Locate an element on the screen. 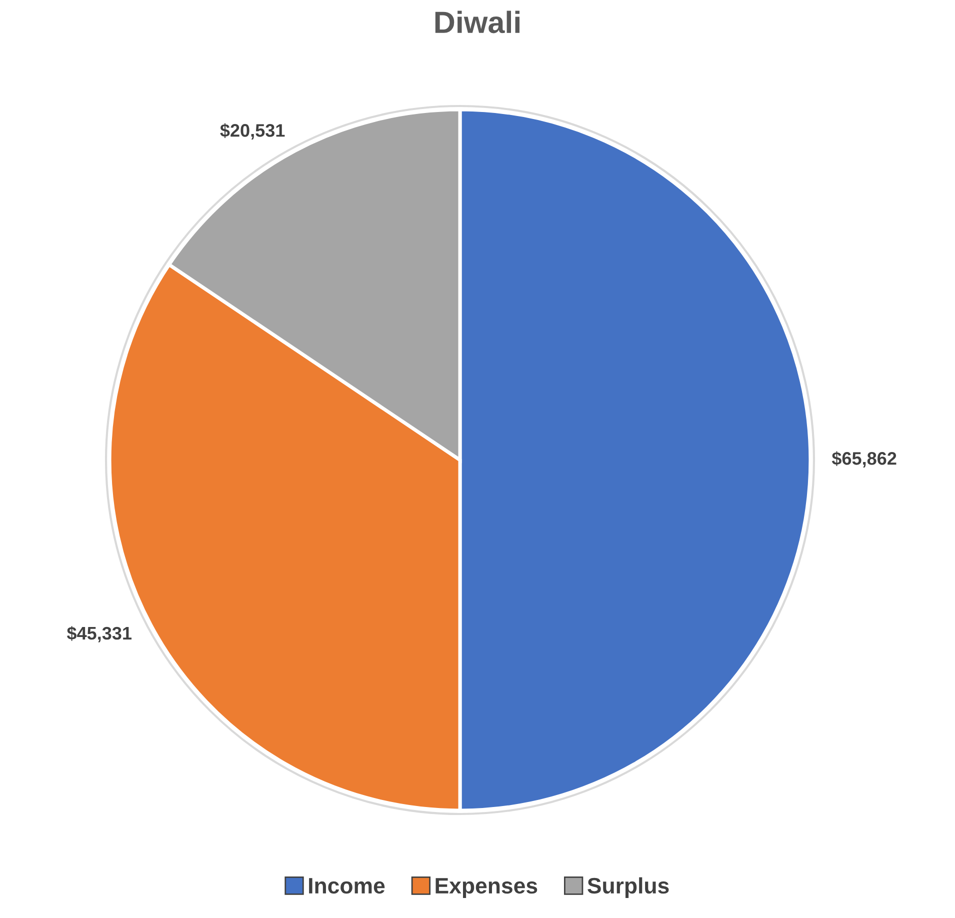 Image resolution: width=955 pixels, height=918 pixels. legend-label: Expenses is located at coordinates (487, 888).